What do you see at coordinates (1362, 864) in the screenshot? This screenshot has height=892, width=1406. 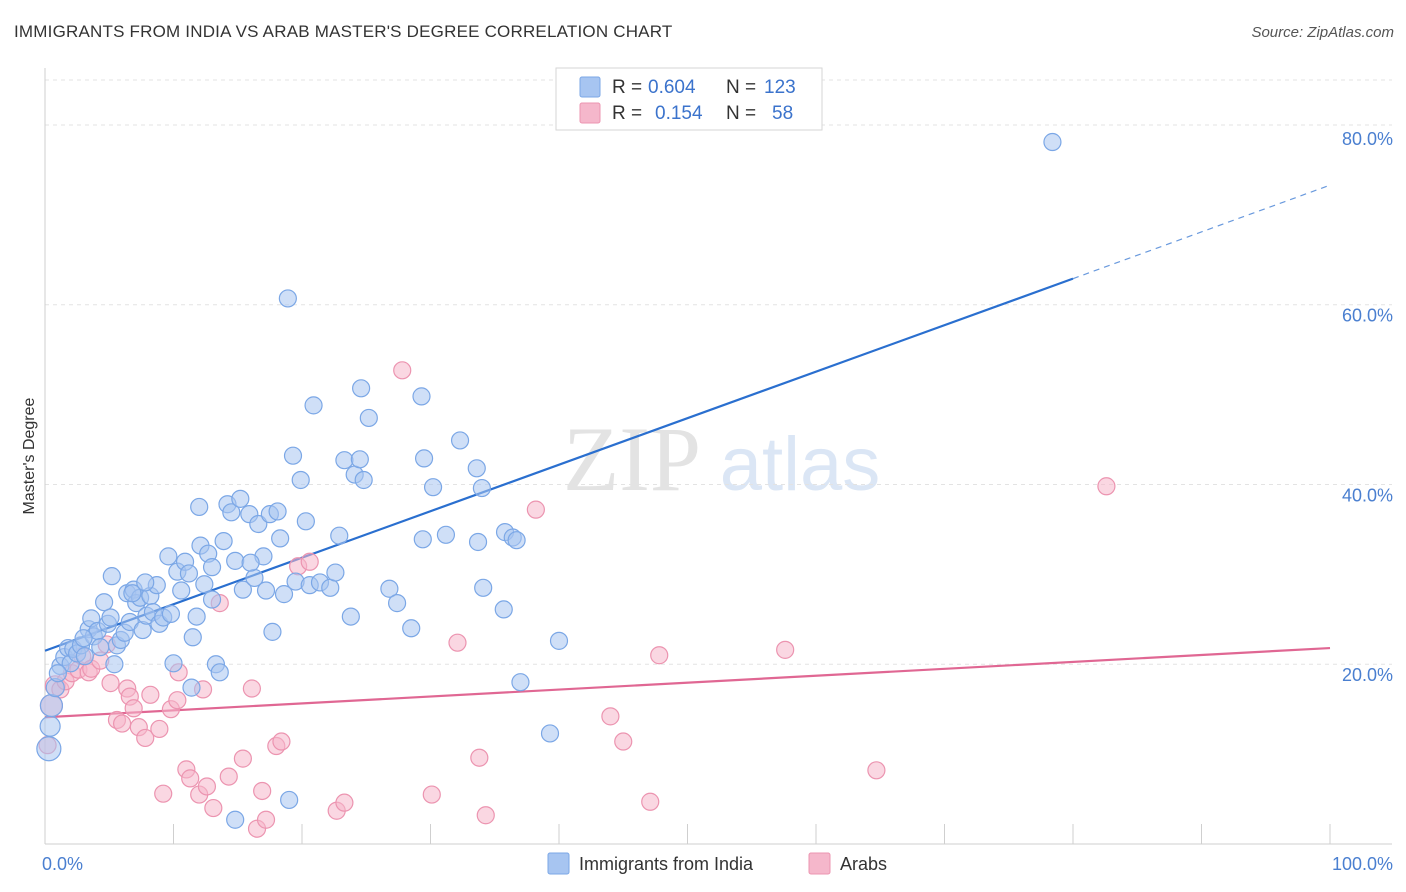 I see `x-tick-label: 100.0%` at bounding box center [1362, 864].